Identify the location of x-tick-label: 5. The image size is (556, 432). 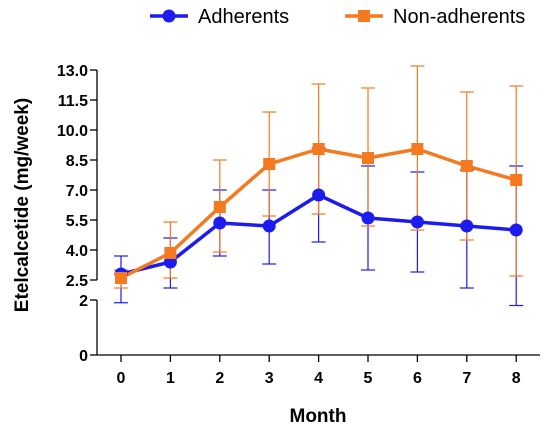
(368, 378).